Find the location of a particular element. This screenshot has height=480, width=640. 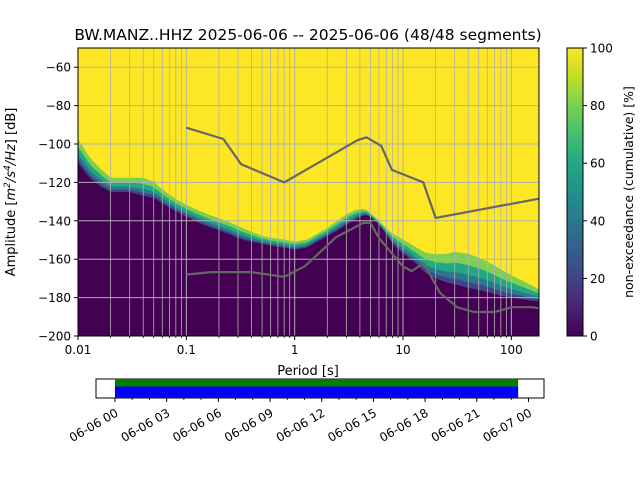

y-tick-label: −180 is located at coordinates (54, 298).